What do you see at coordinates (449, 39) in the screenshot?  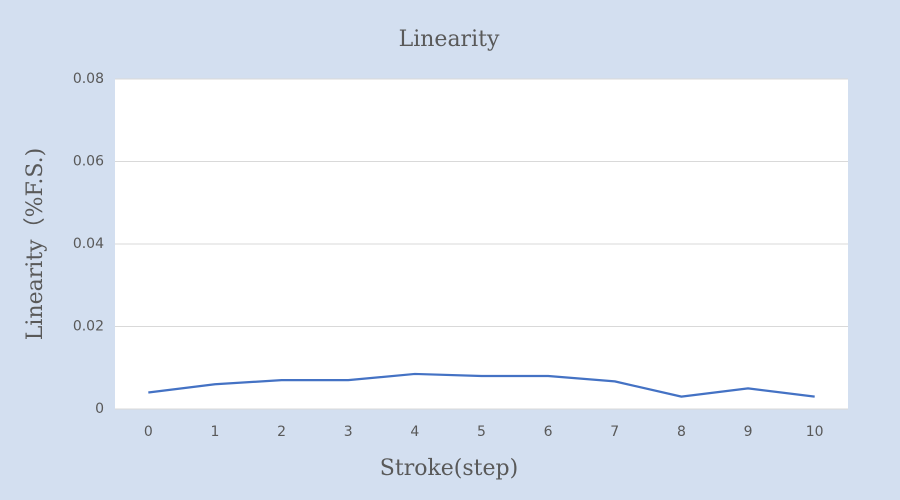 I see `chart-title: Linearity` at bounding box center [449, 39].